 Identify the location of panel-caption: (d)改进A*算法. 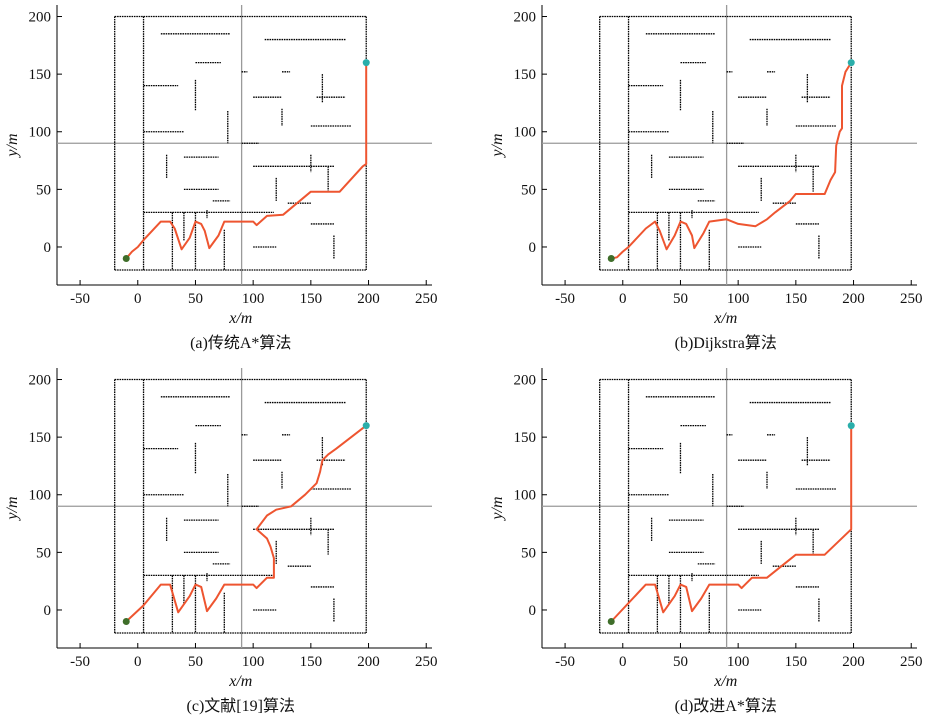
(726, 705).